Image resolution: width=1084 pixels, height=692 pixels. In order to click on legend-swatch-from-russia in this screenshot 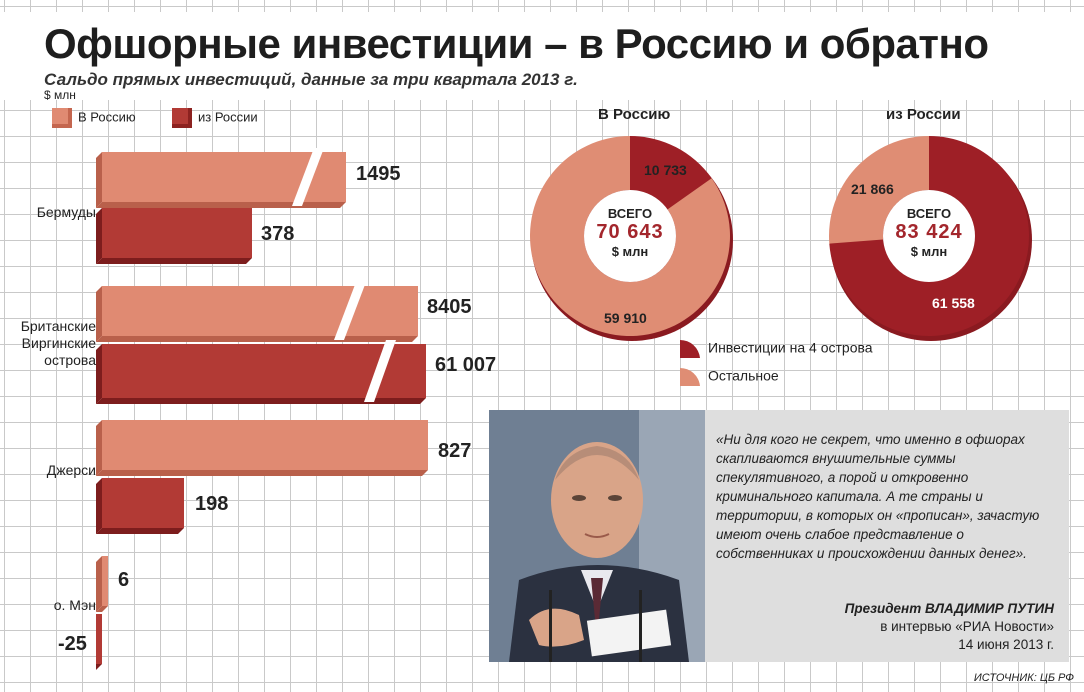, I will do `click(182, 118)`.